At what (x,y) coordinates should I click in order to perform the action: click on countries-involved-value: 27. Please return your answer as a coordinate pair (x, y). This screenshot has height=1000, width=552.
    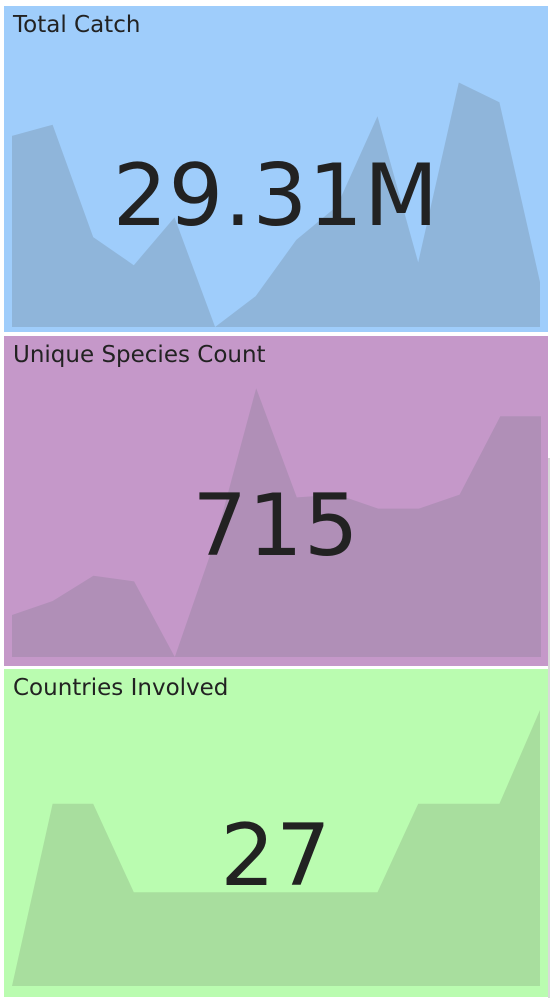
    Looking at the image, I should click on (276, 856).